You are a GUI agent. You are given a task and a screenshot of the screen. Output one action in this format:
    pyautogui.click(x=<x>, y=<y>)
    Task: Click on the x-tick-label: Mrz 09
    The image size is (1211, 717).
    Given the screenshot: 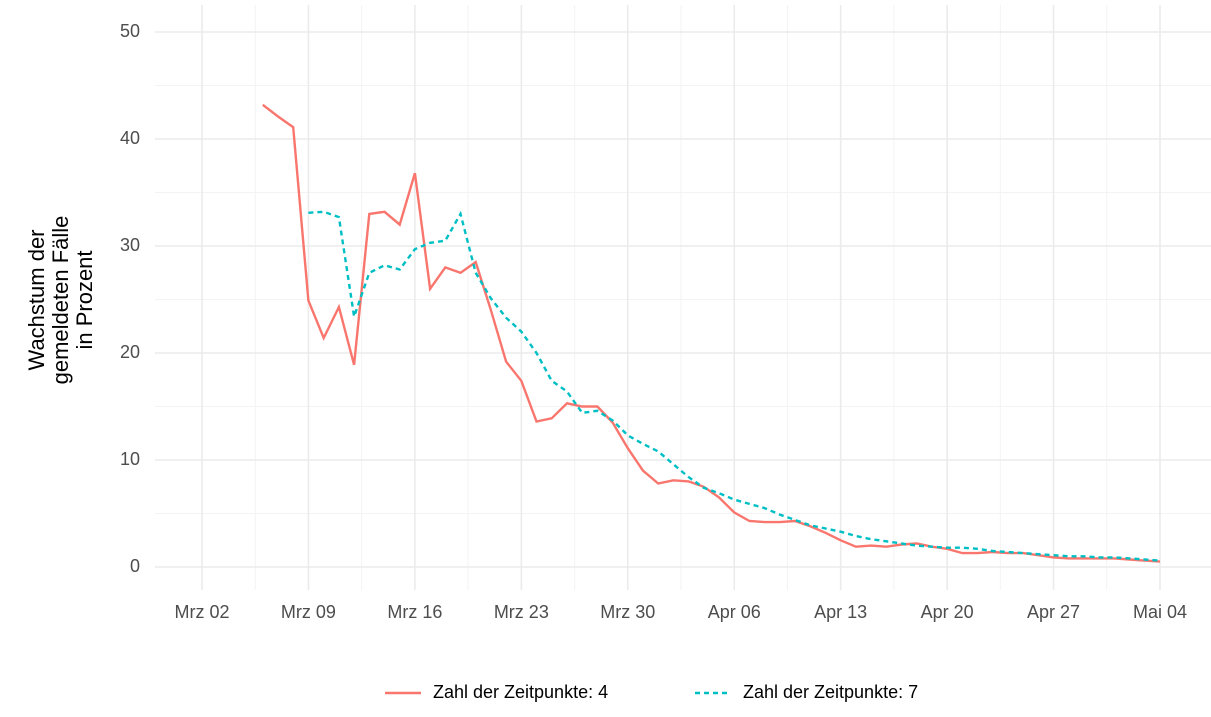 What is the action you would take?
    pyautogui.click(x=308, y=612)
    